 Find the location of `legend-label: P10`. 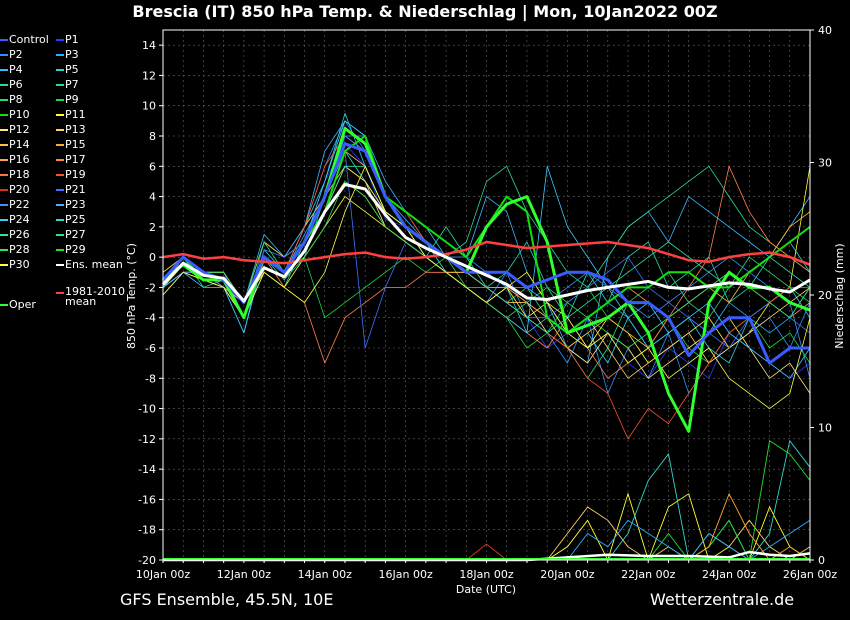

legend-label: P10 is located at coordinates (19, 114).